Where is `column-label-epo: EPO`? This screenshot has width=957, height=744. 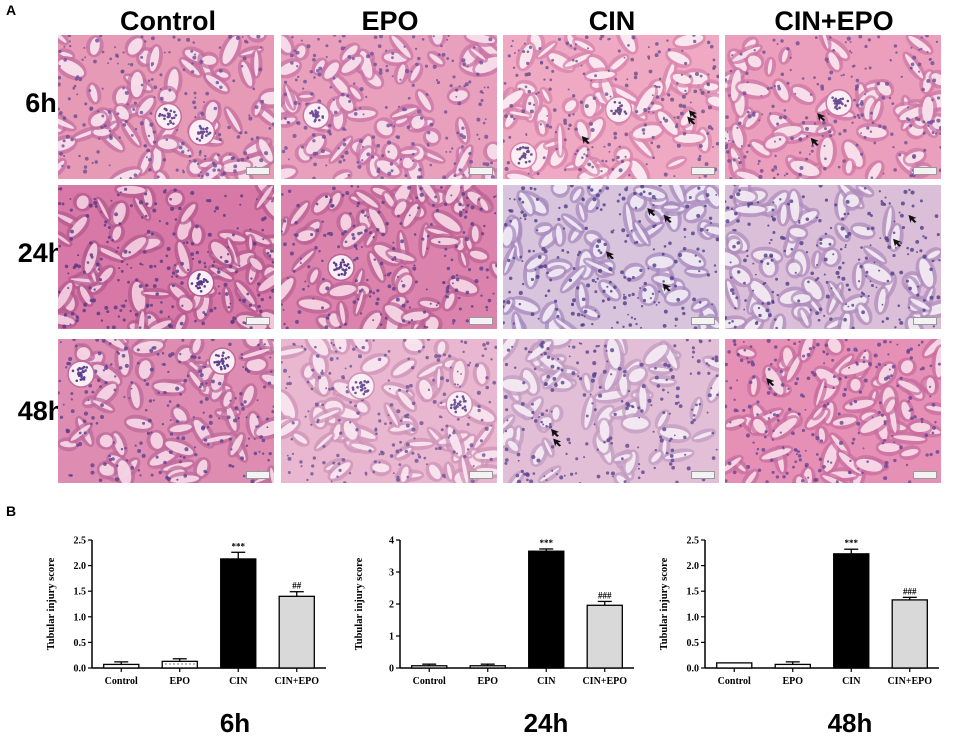
column-label-epo: EPO is located at coordinates (390, 21).